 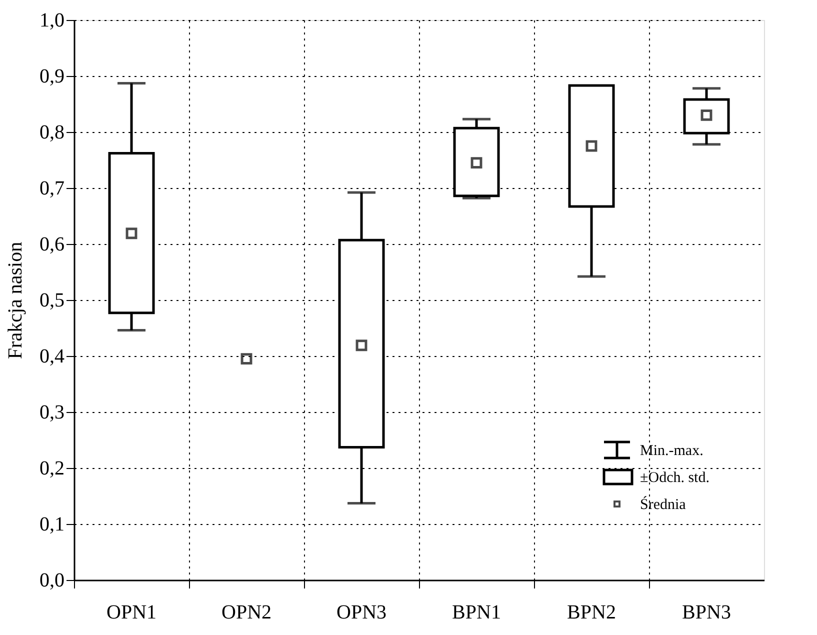 What do you see at coordinates (52, 525) in the screenshot?
I see `y-tick-label: 0,1` at bounding box center [52, 525].